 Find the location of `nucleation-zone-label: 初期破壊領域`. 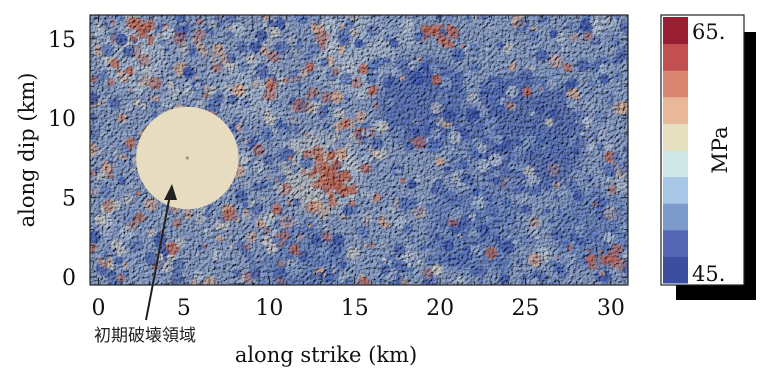

nucleation-zone-label: 初期破壊領域 is located at coordinates (145, 336).